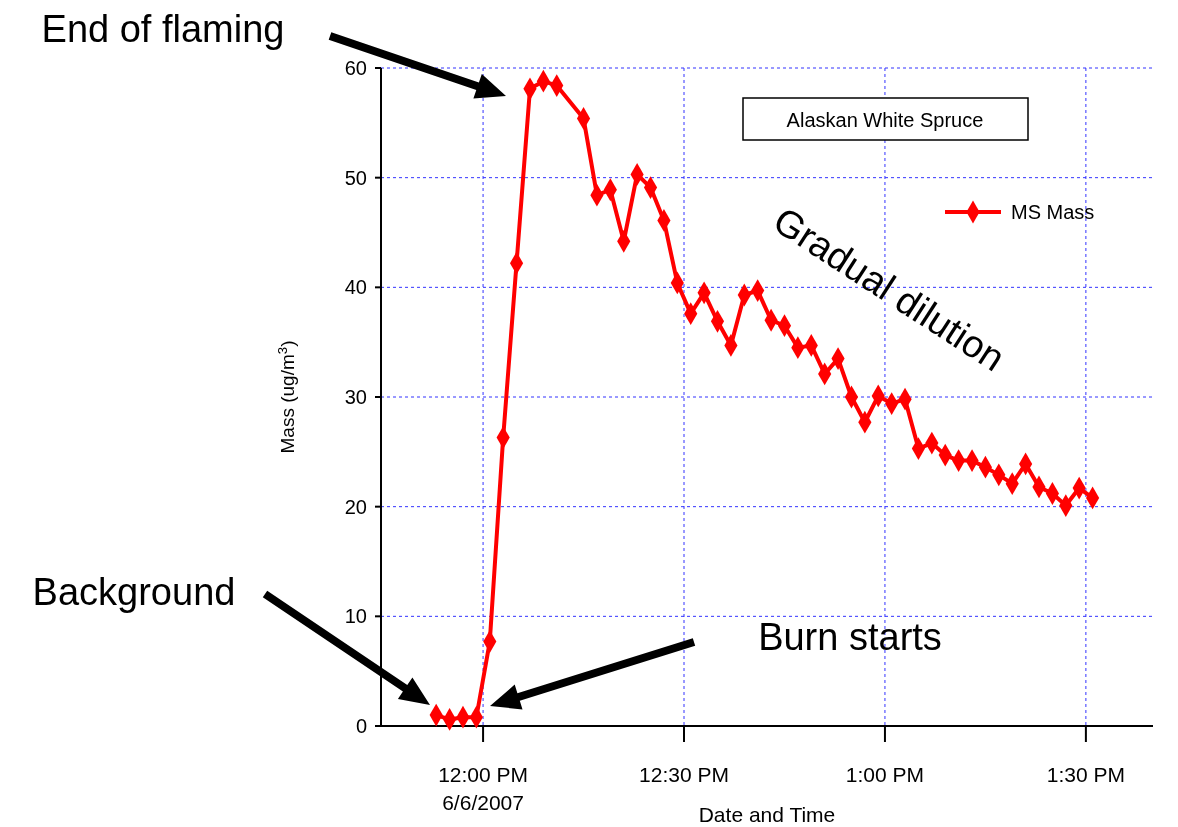 Image resolution: width=1178 pixels, height=827 pixels. Describe the element at coordinates (355, 616) in the screenshot. I see `y-tick-label: 10` at that location.